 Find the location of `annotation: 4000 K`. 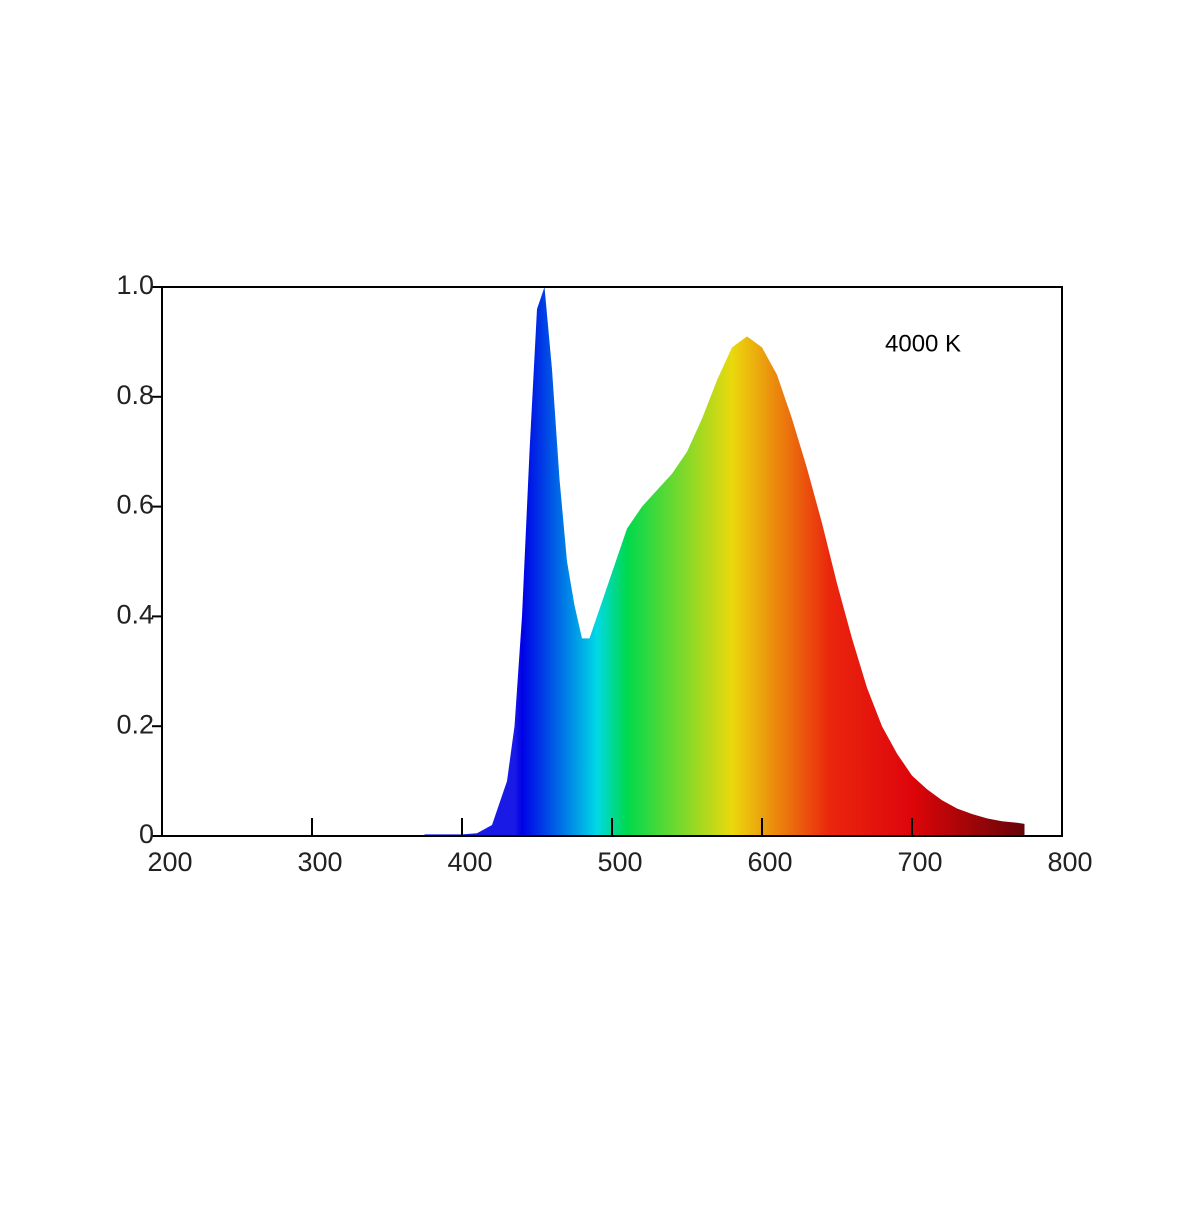

annotation: 4000 K is located at coordinates (923, 343).